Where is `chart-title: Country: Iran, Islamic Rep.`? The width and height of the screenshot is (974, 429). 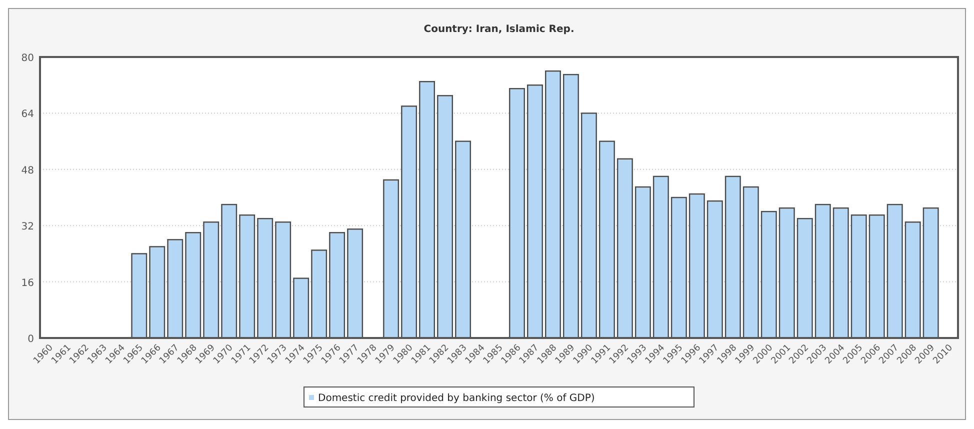 chart-title: Country: Iran, Islamic Rep. is located at coordinates (499, 29).